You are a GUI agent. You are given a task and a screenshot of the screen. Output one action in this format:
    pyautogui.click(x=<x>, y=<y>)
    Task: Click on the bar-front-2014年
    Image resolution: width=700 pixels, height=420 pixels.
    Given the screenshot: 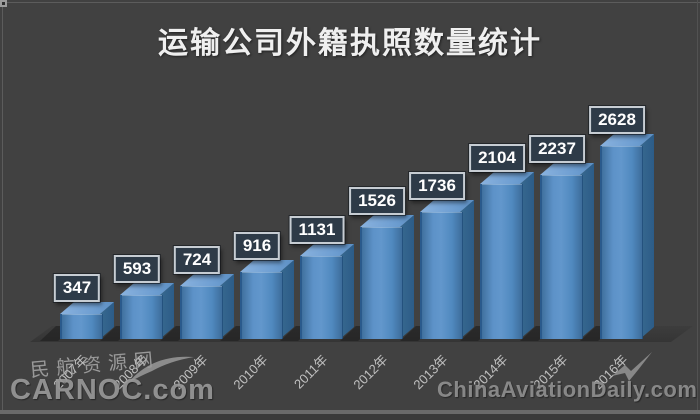 What is the action you would take?
    pyautogui.click(x=501, y=261)
    